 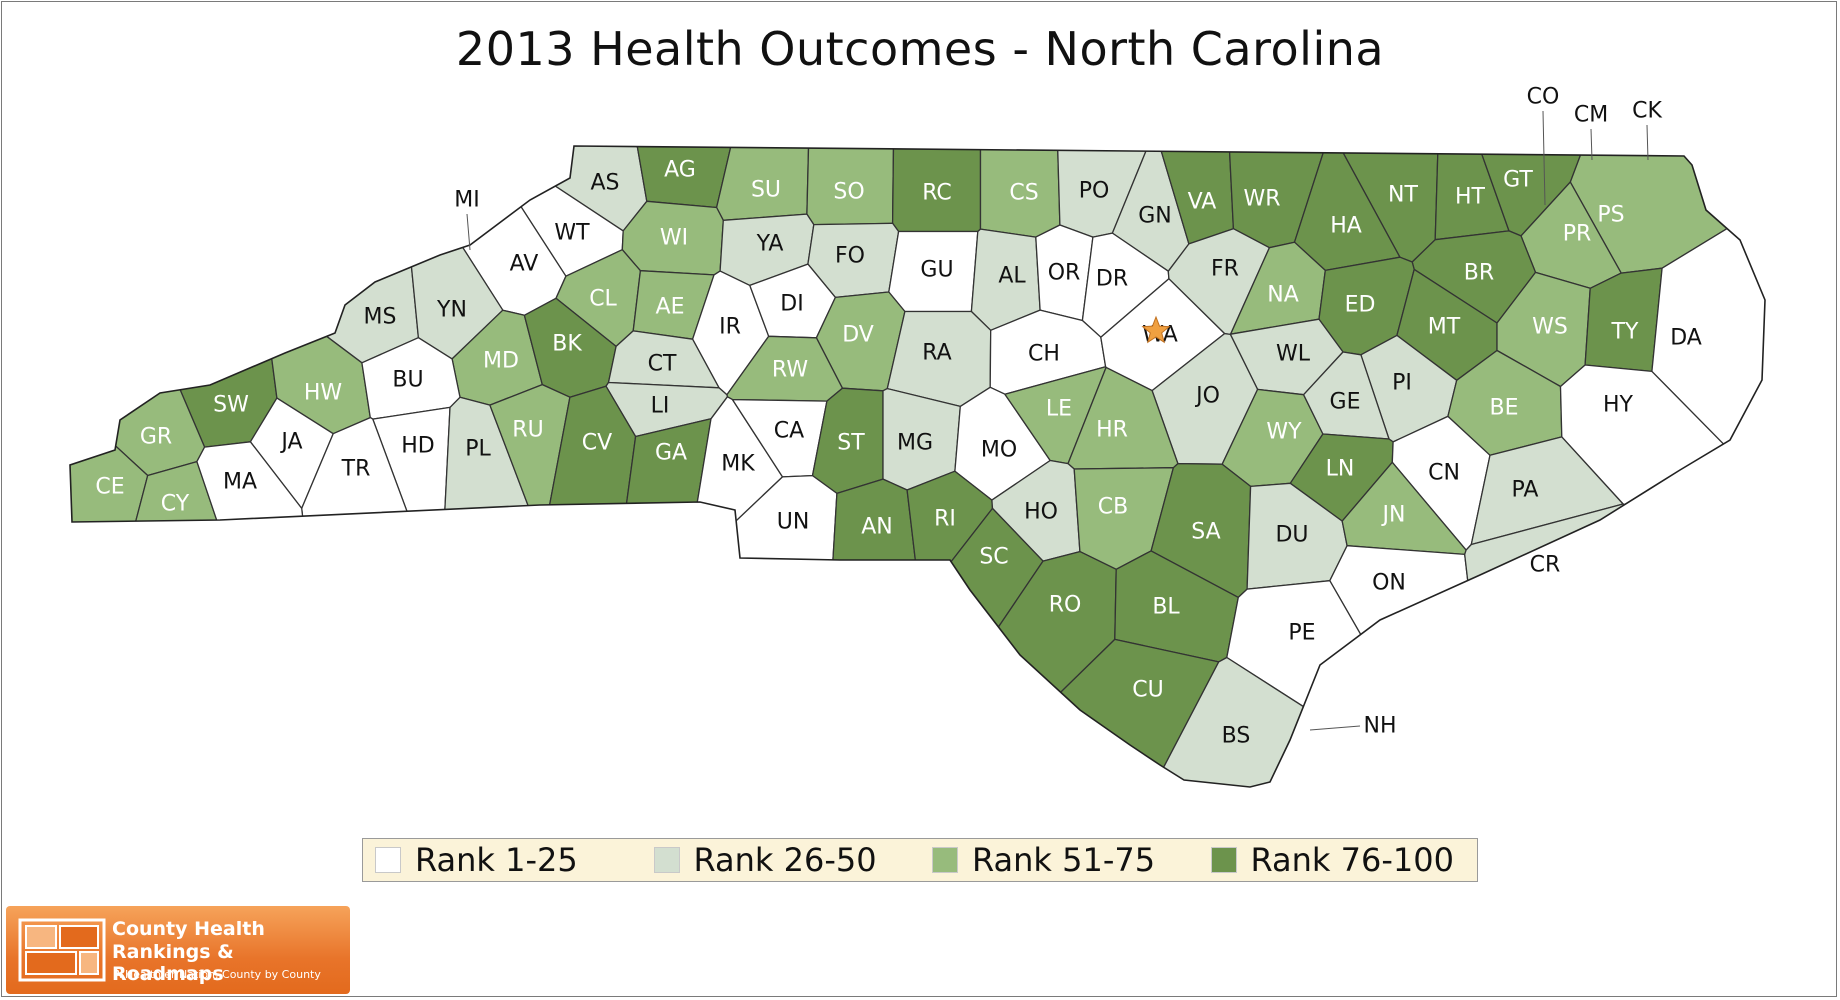 I want to click on leader-line-cm, so click(x=1591, y=144).